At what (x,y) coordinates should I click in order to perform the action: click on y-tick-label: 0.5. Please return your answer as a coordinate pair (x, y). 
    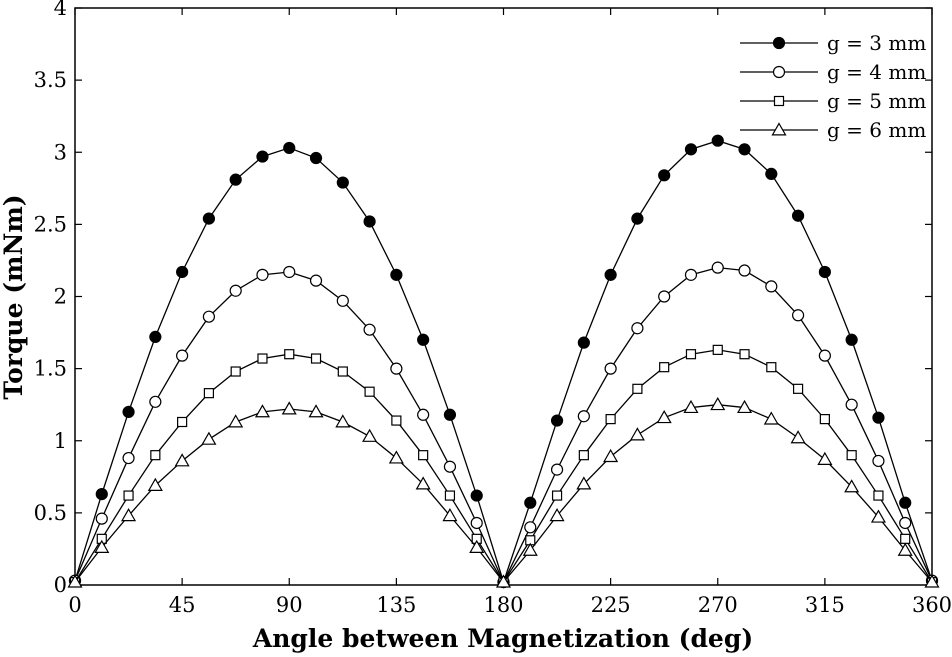
    Looking at the image, I should click on (50, 513).